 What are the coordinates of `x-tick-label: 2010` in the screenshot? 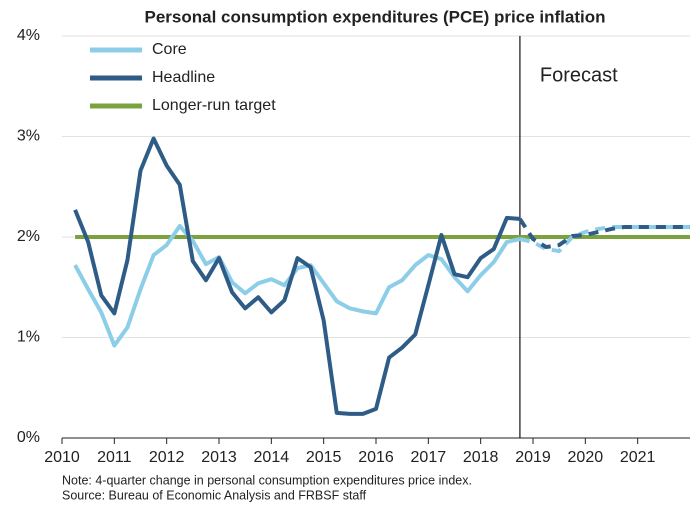 It's located at (62, 457).